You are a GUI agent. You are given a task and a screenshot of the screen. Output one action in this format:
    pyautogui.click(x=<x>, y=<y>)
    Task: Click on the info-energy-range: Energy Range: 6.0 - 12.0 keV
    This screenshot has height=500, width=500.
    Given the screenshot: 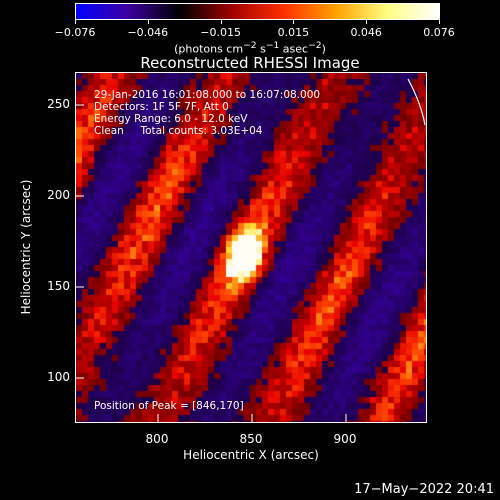 What is the action you would take?
    pyautogui.click(x=171, y=119)
    